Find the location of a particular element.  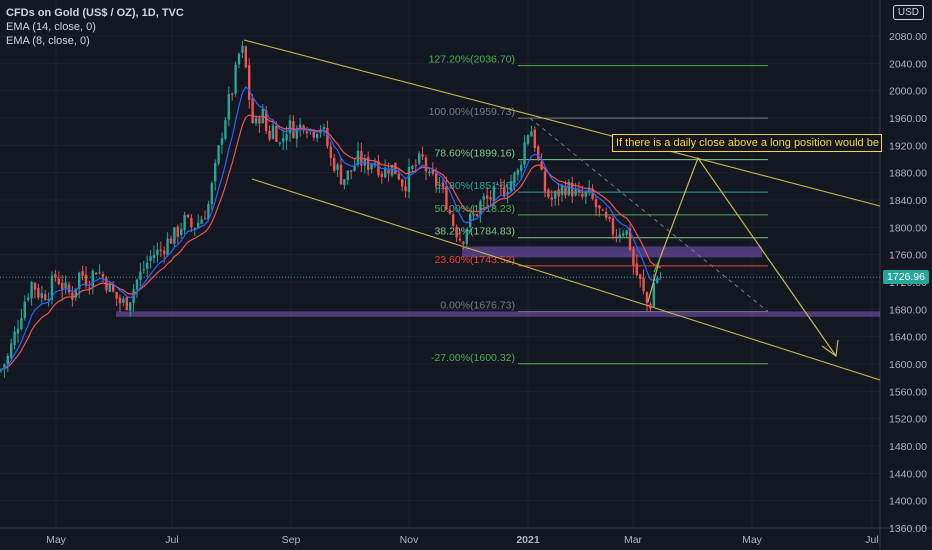

resistance-zone is located at coordinates (612, 252).